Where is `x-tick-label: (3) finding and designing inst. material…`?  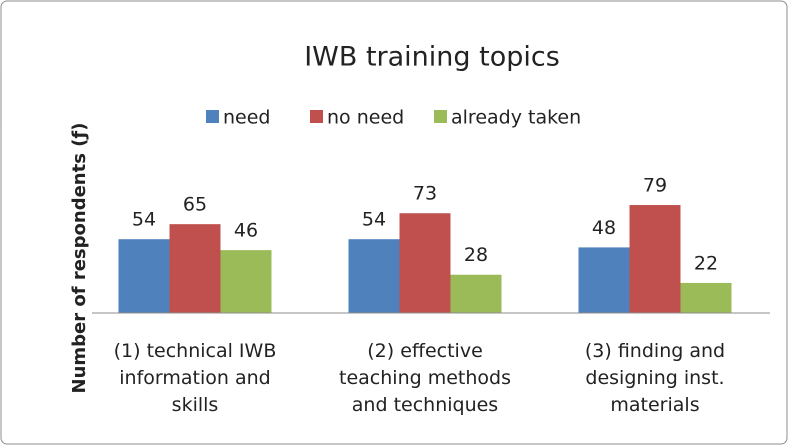
x-tick-label: (3) finding and designing inst. material… is located at coordinates (655, 378).